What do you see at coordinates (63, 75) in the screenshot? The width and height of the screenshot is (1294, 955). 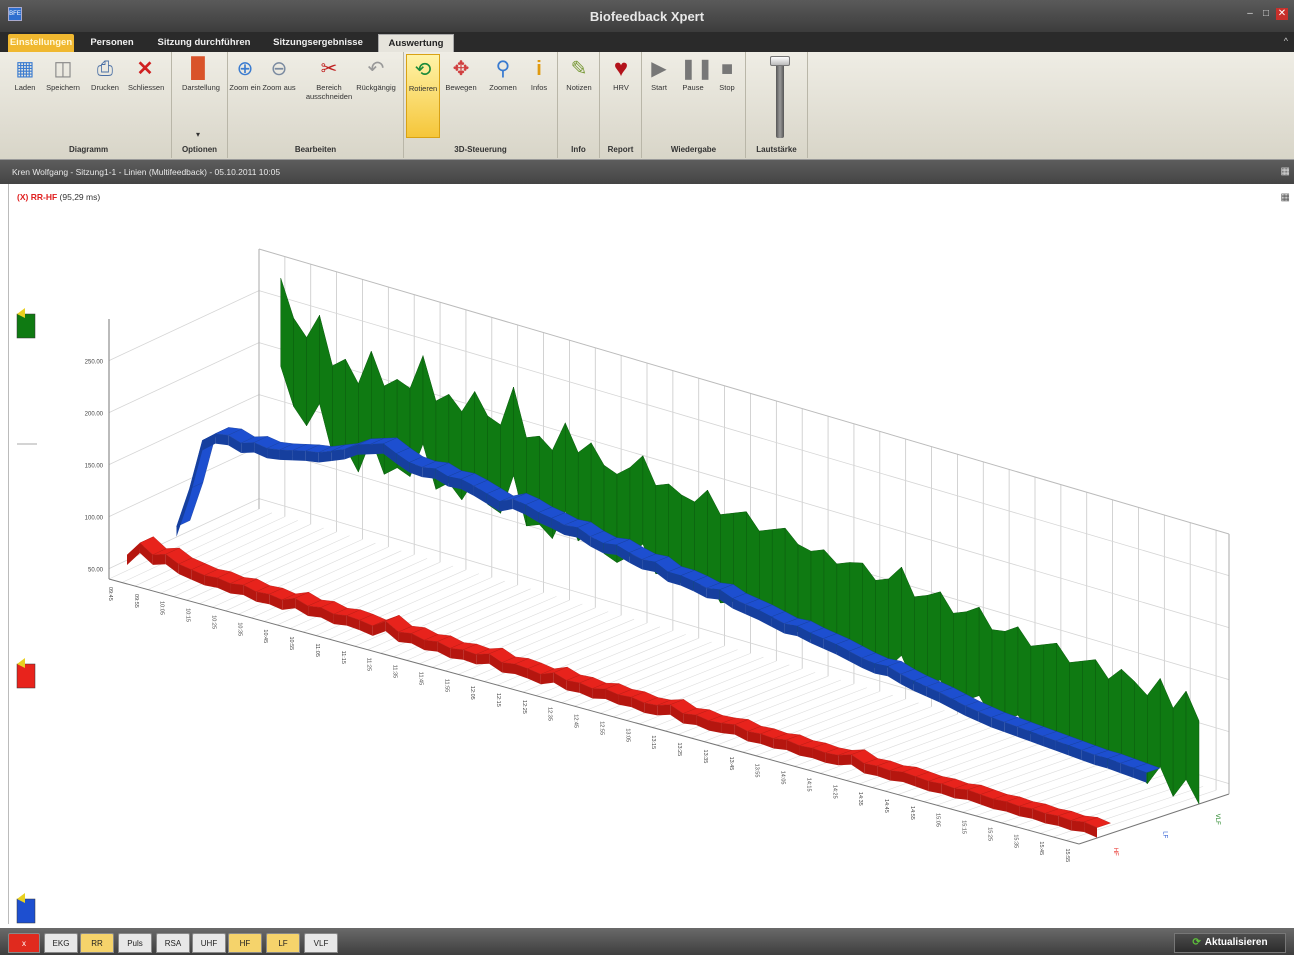 I see `speichern-button: ◫ Speichern` at bounding box center [63, 75].